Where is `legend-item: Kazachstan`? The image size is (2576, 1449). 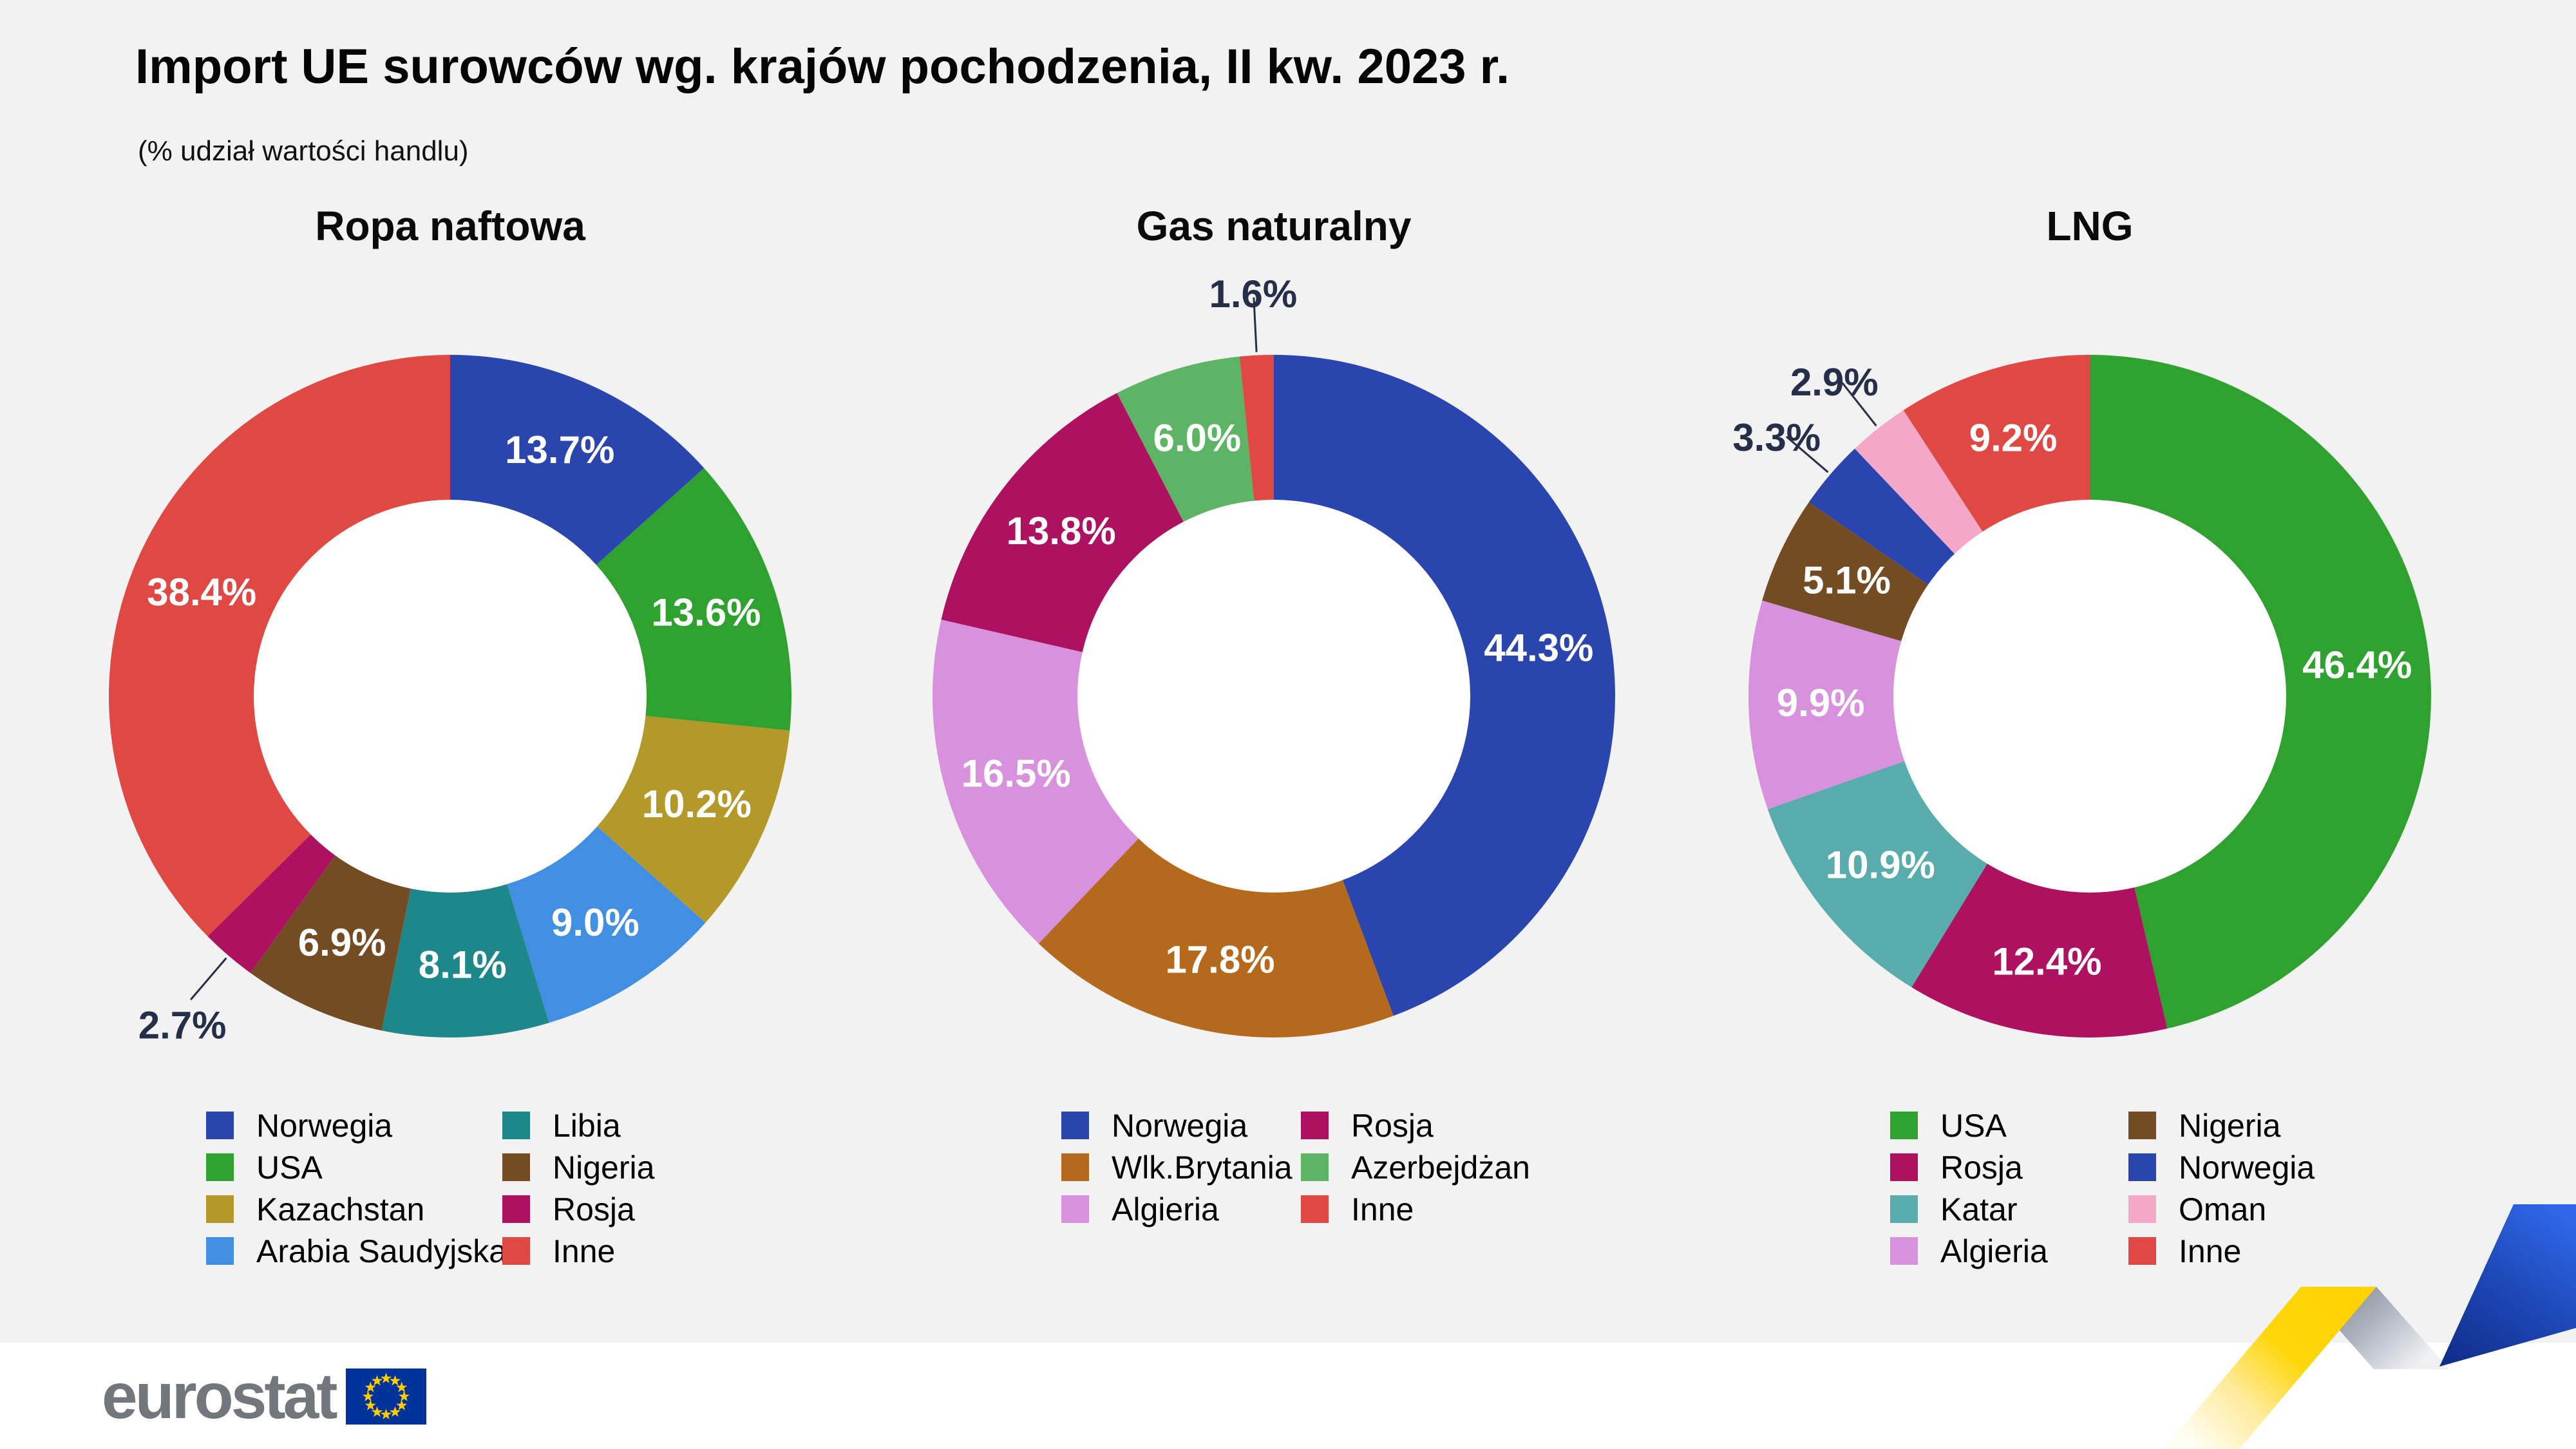 legend-item: Kazachstan is located at coordinates (354, 1209).